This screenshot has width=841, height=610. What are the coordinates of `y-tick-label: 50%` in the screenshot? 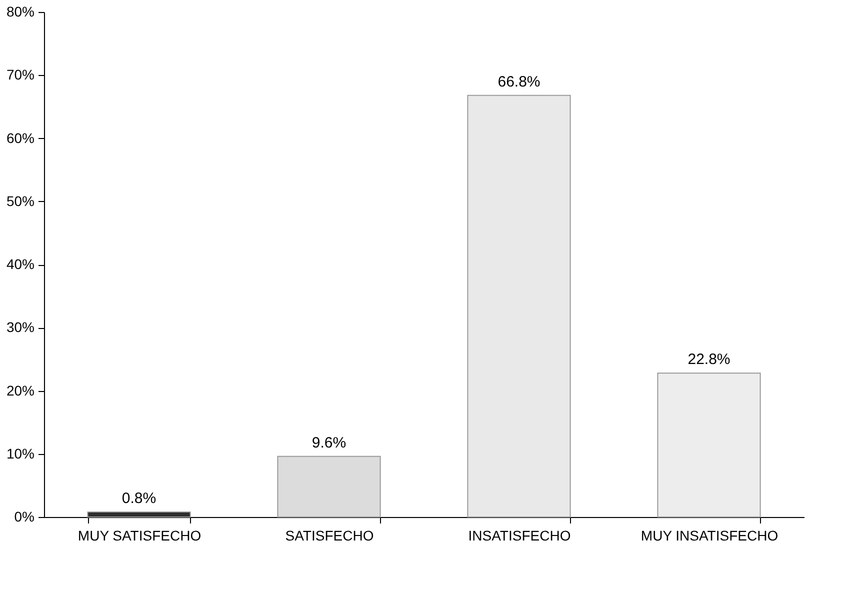 It's located at (20, 200).